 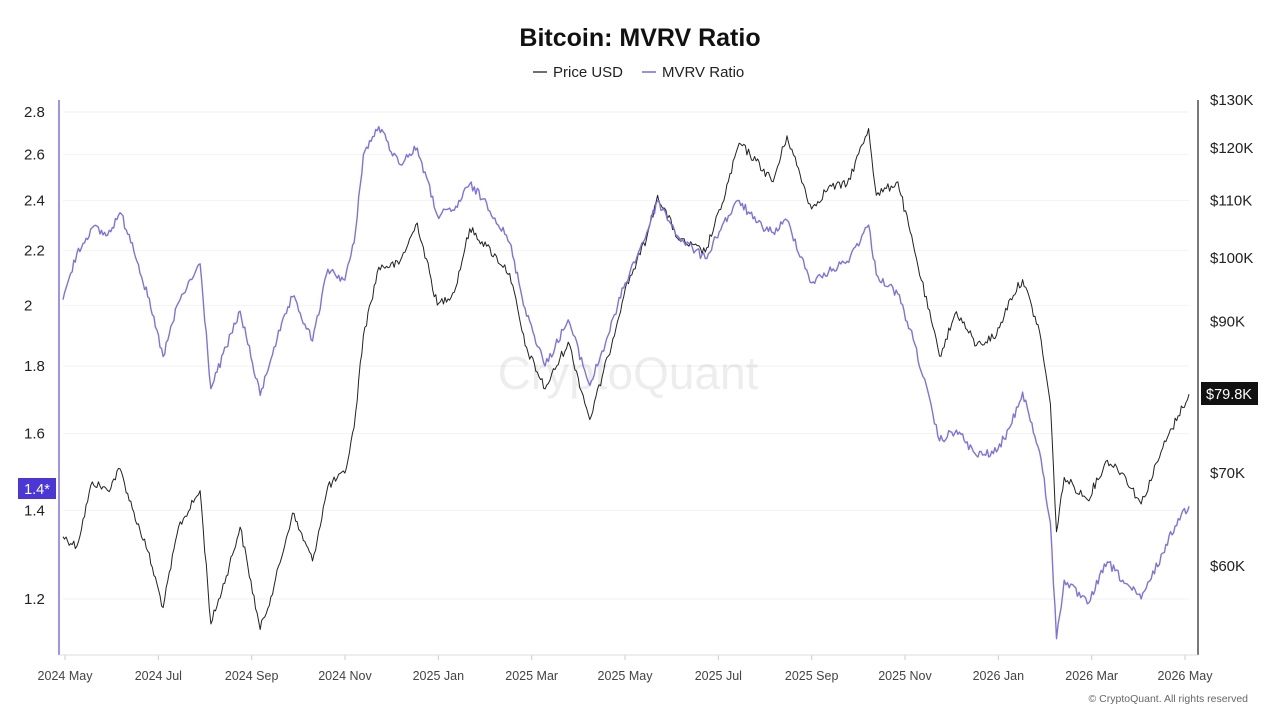 What do you see at coordinates (158, 676) in the screenshot?
I see `x-tick-label: 2024 Jul` at bounding box center [158, 676].